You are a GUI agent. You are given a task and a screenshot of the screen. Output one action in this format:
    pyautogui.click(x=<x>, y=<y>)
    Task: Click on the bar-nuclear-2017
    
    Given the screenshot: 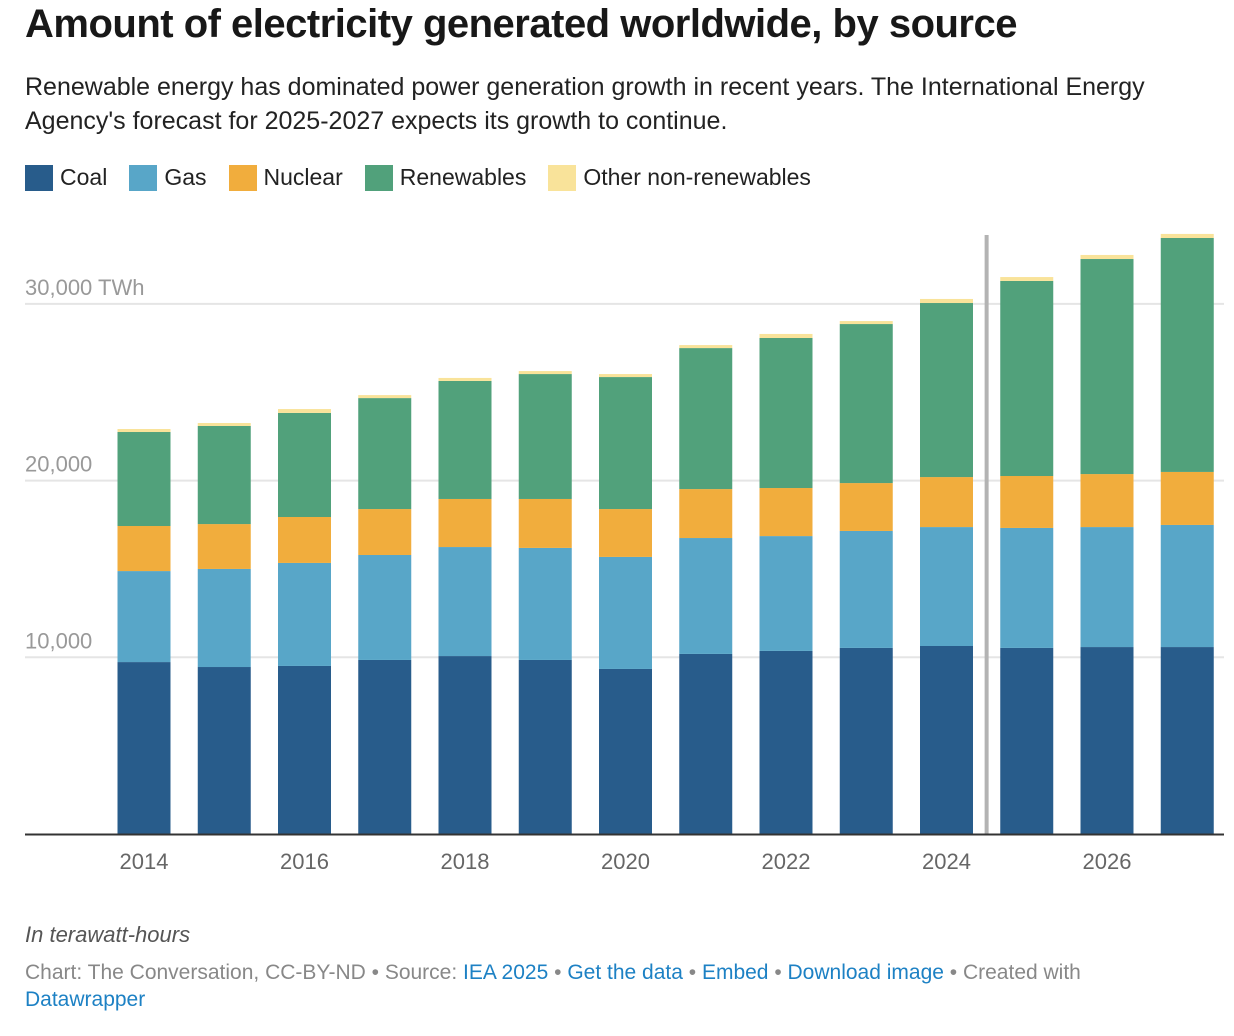 What is the action you would take?
    pyautogui.click(x=385, y=532)
    